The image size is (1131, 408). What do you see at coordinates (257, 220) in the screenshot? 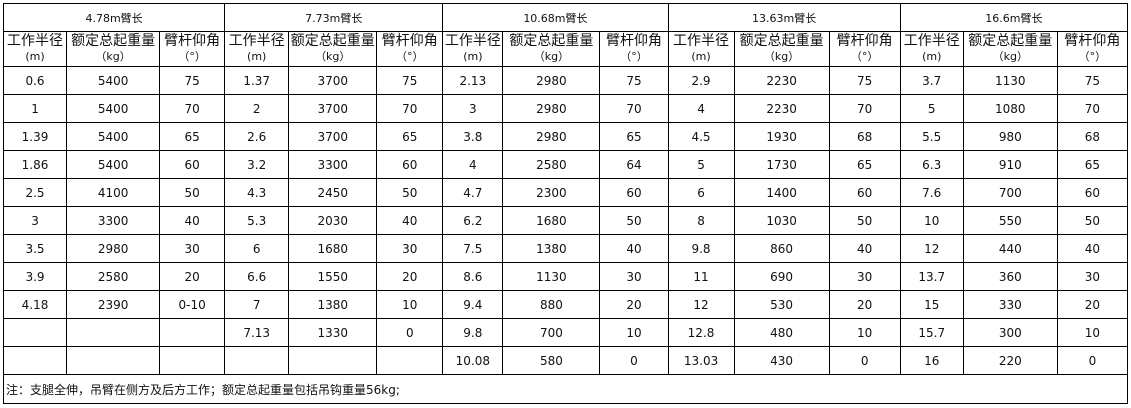
I see `radius-cell: 5.3` at bounding box center [257, 220].